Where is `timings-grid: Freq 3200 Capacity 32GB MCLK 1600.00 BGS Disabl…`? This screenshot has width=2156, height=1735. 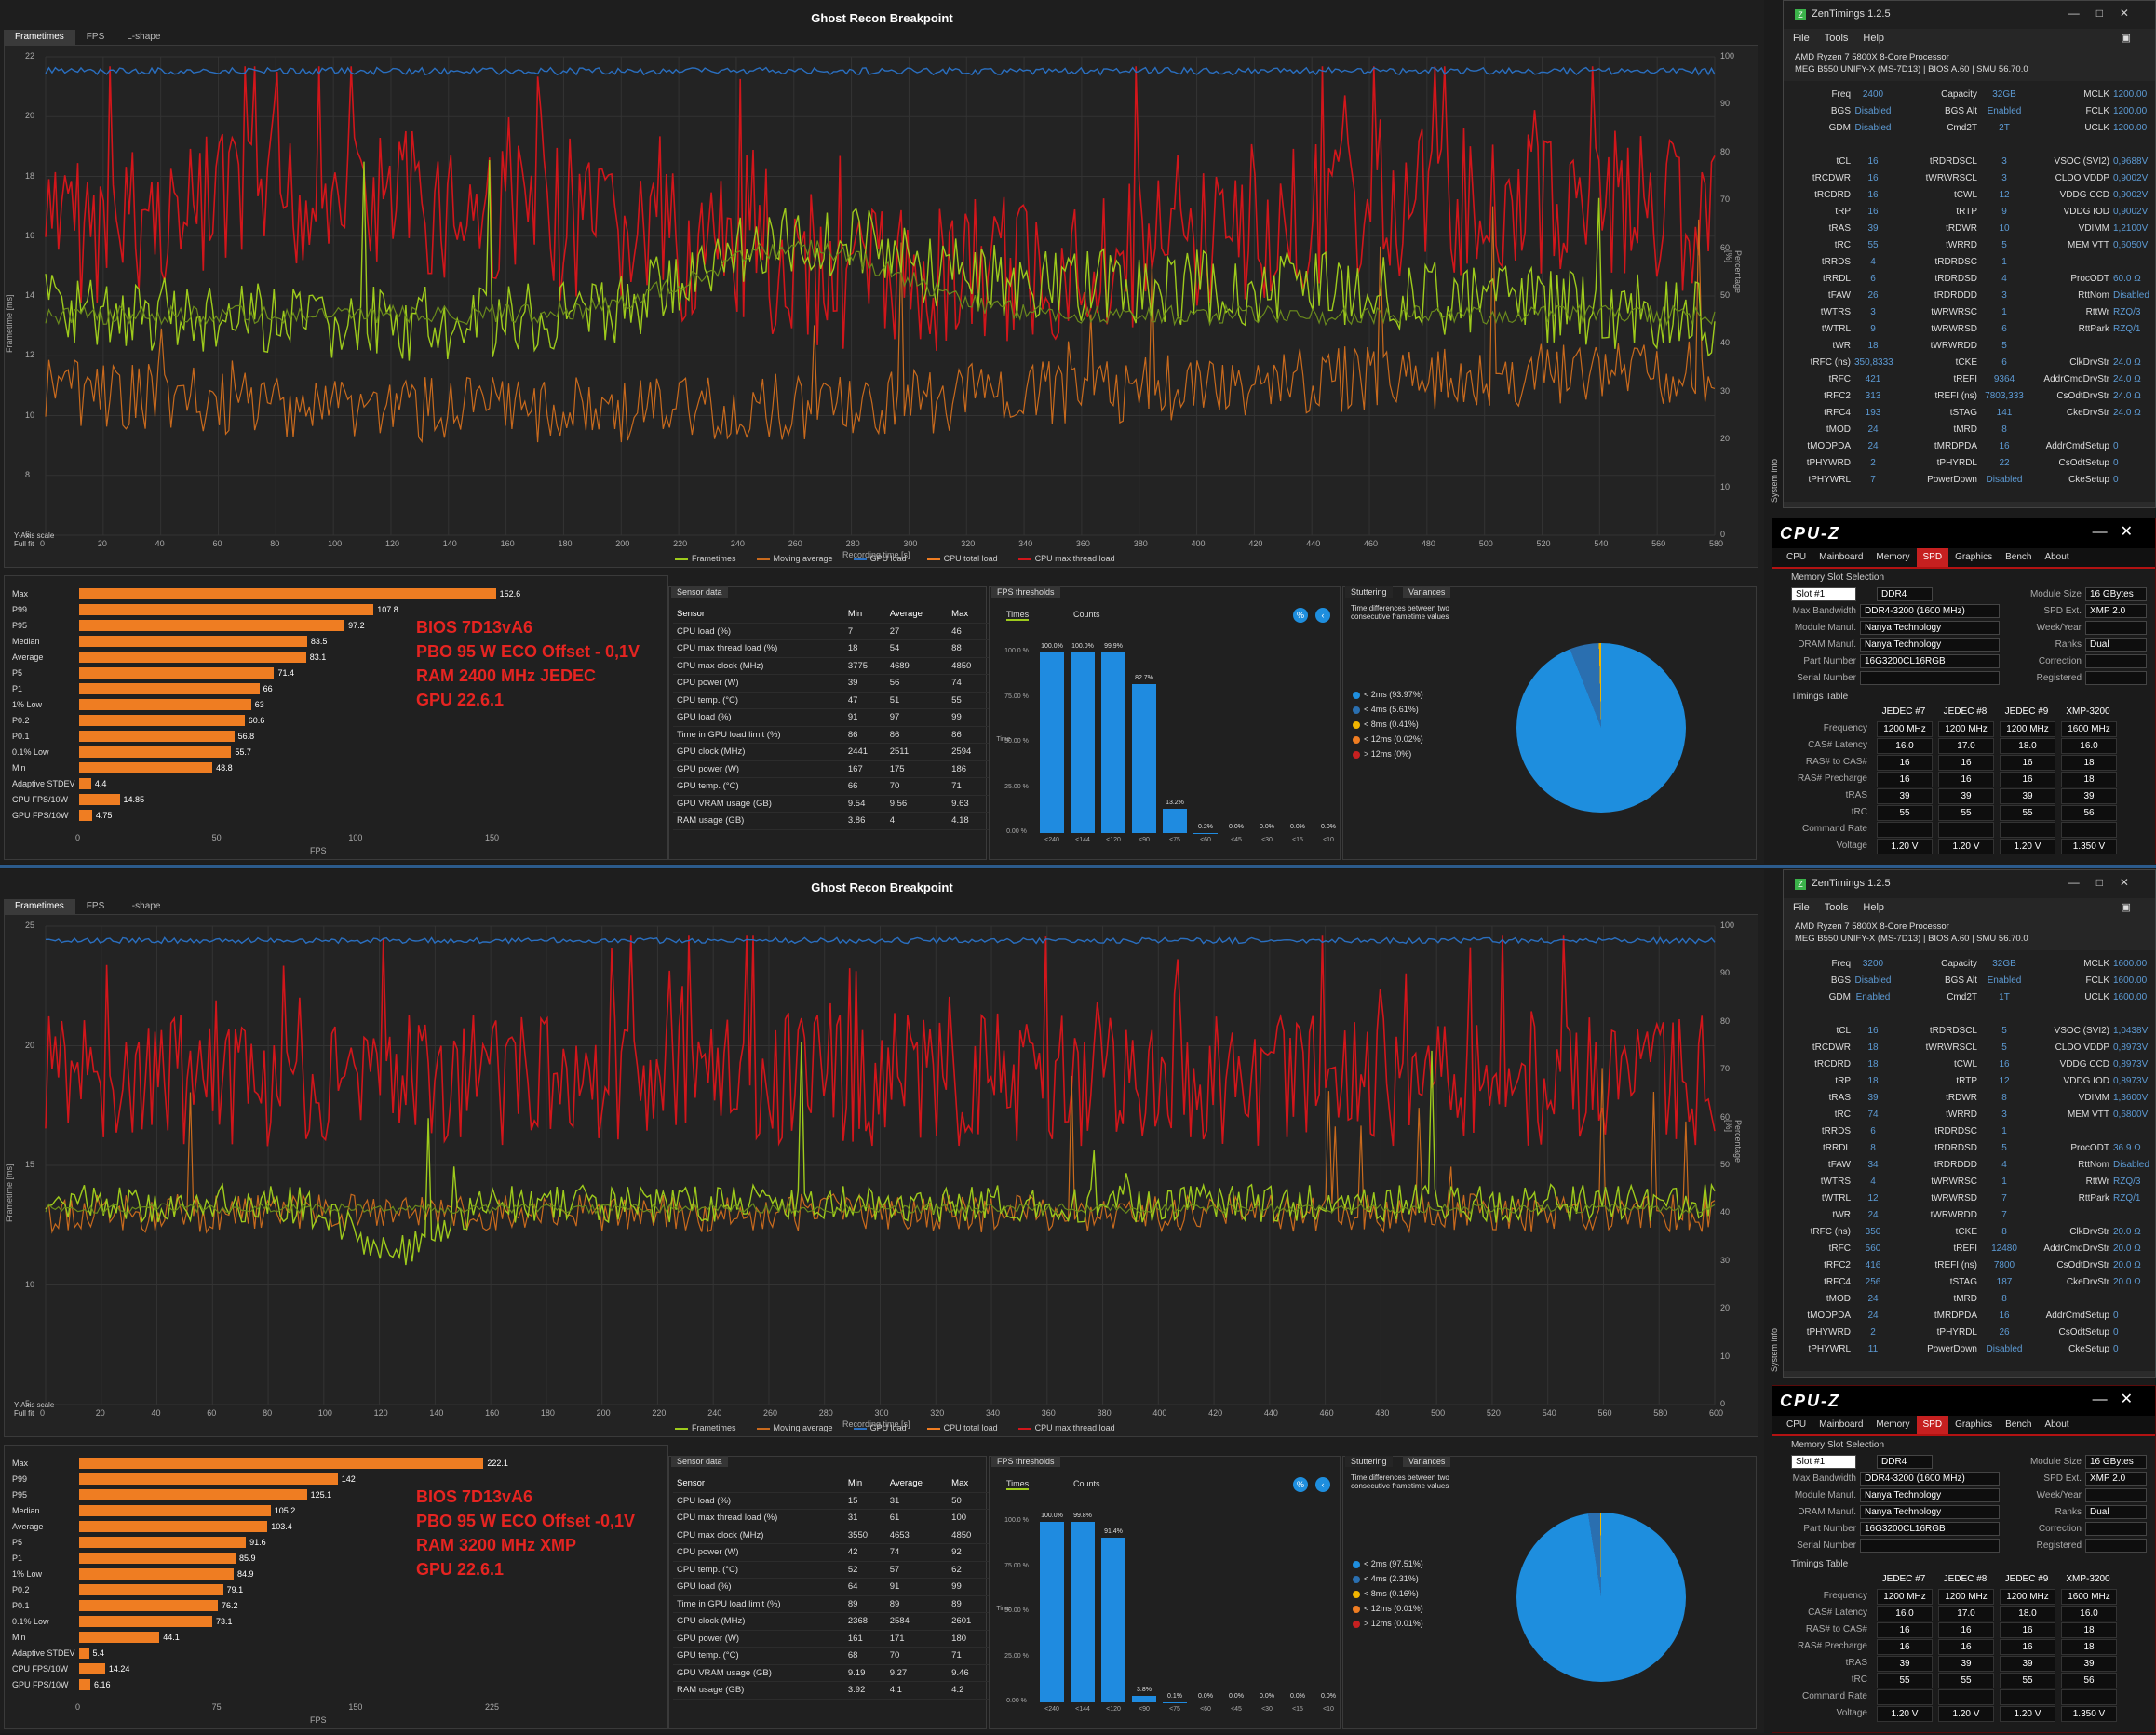 timings-grid: Freq 3200 Capacity 32GB MCLK 1600.00 BGS Disabl… is located at coordinates (1969, 1160).